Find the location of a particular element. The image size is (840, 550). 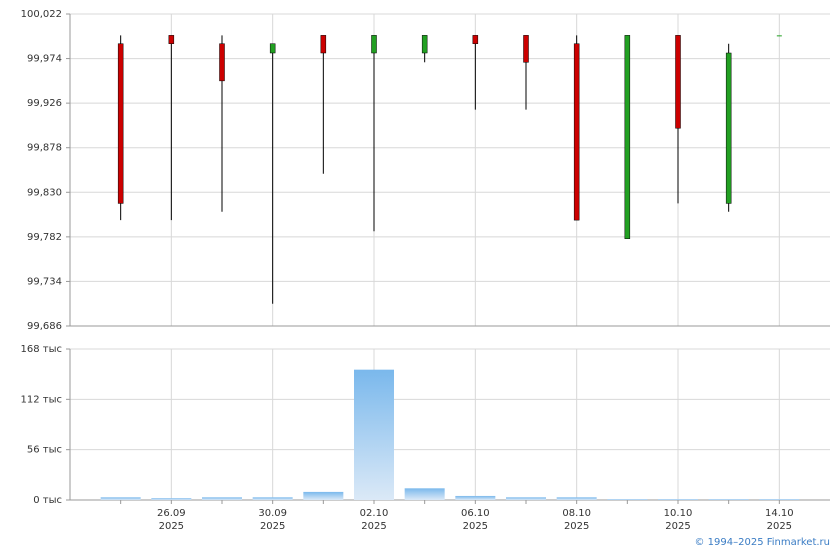

y-tick-label: 99,734 is located at coordinates (44, 281).